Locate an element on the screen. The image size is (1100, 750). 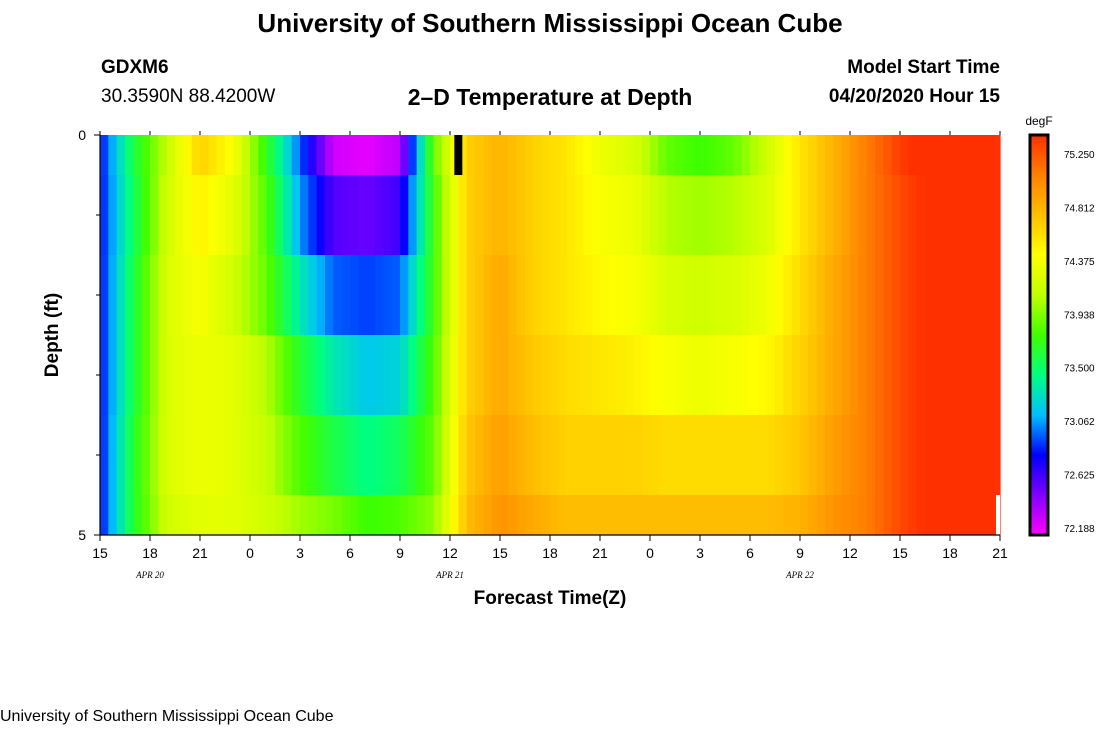
no-data-gap is located at coordinates (998, 515).